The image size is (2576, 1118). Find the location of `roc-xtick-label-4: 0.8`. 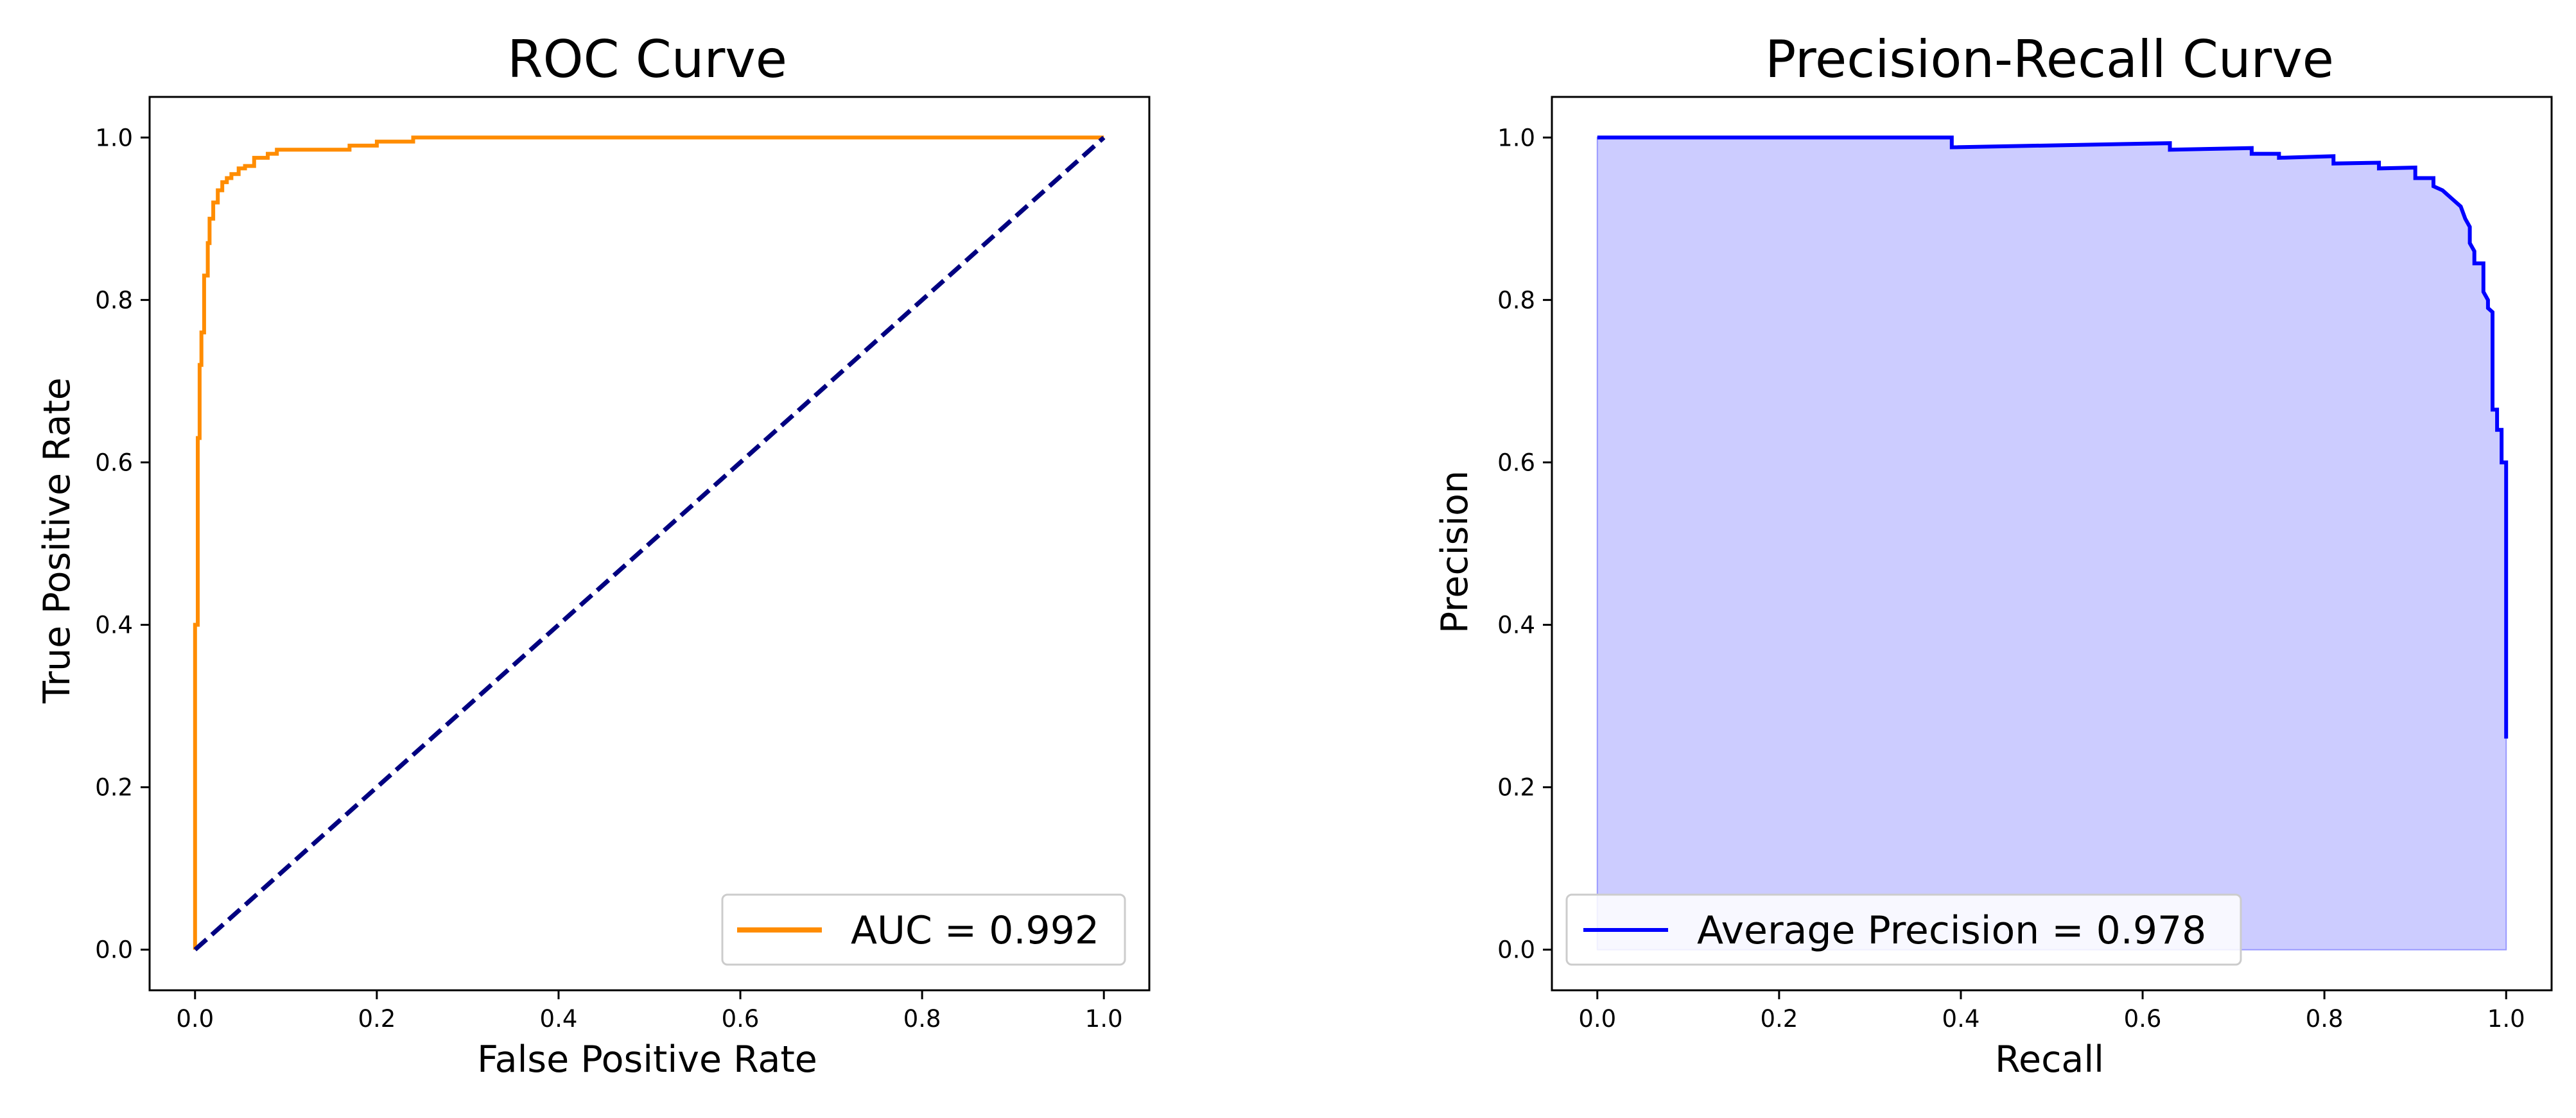

roc-xtick-label-4: 0.8 is located at coordinates (922, 1019).